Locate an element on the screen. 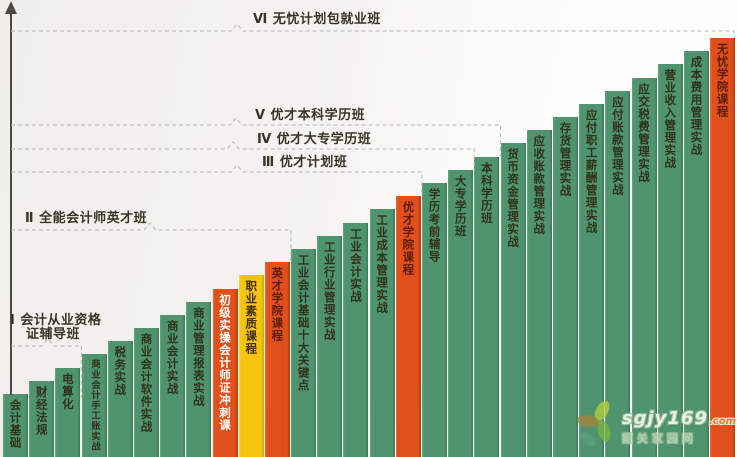 The width and height of the screenshot is (737, 457). course-bar-label: 工业会计实战 is located at coordinates (355, 265).